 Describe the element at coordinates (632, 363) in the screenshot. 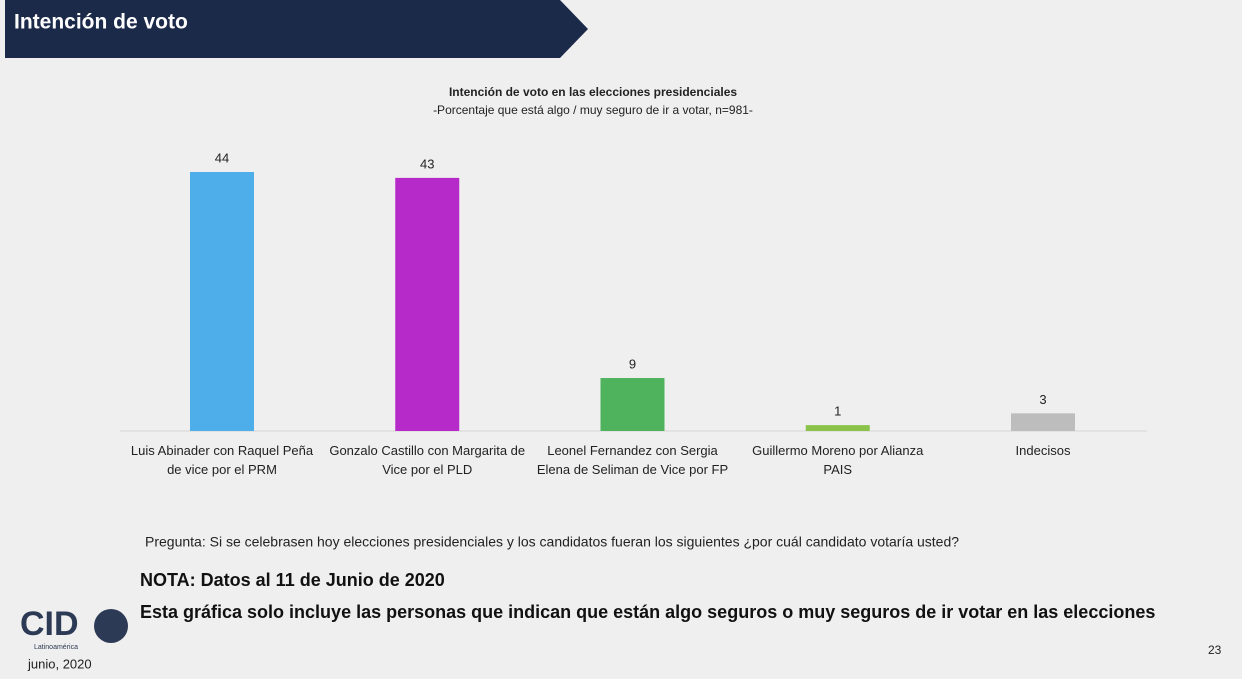

I see `value-label: 9` at that location.